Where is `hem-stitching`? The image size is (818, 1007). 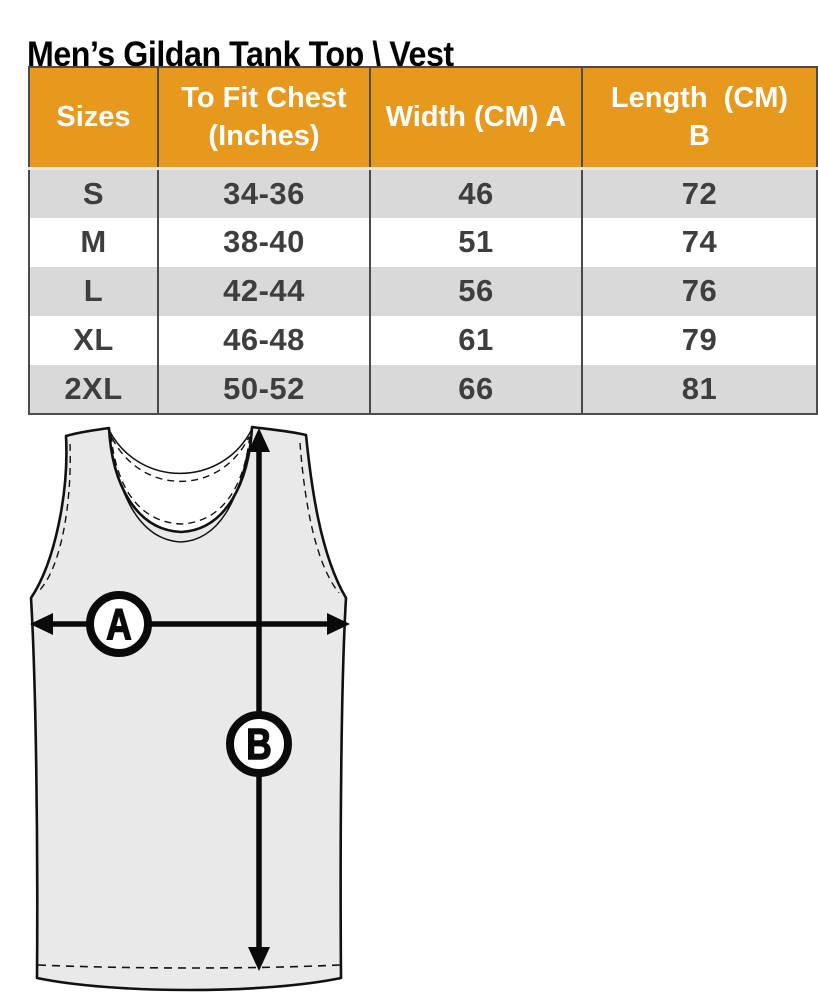 hem-stitching is located at coordinates (189, 966).